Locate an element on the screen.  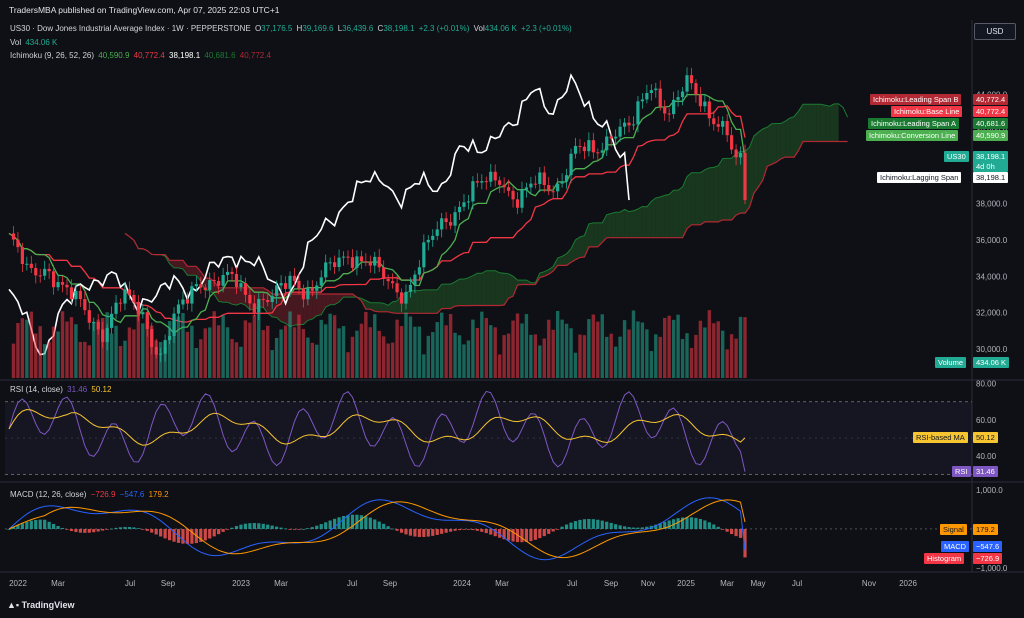
tag-rsi: RSI is located at coordinates (961, 471).